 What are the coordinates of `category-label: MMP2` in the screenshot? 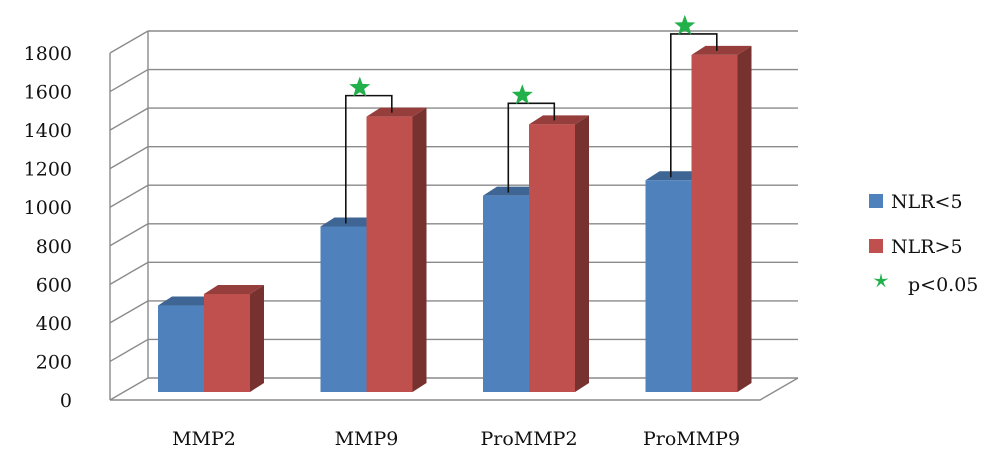 It's located at (204, 439).